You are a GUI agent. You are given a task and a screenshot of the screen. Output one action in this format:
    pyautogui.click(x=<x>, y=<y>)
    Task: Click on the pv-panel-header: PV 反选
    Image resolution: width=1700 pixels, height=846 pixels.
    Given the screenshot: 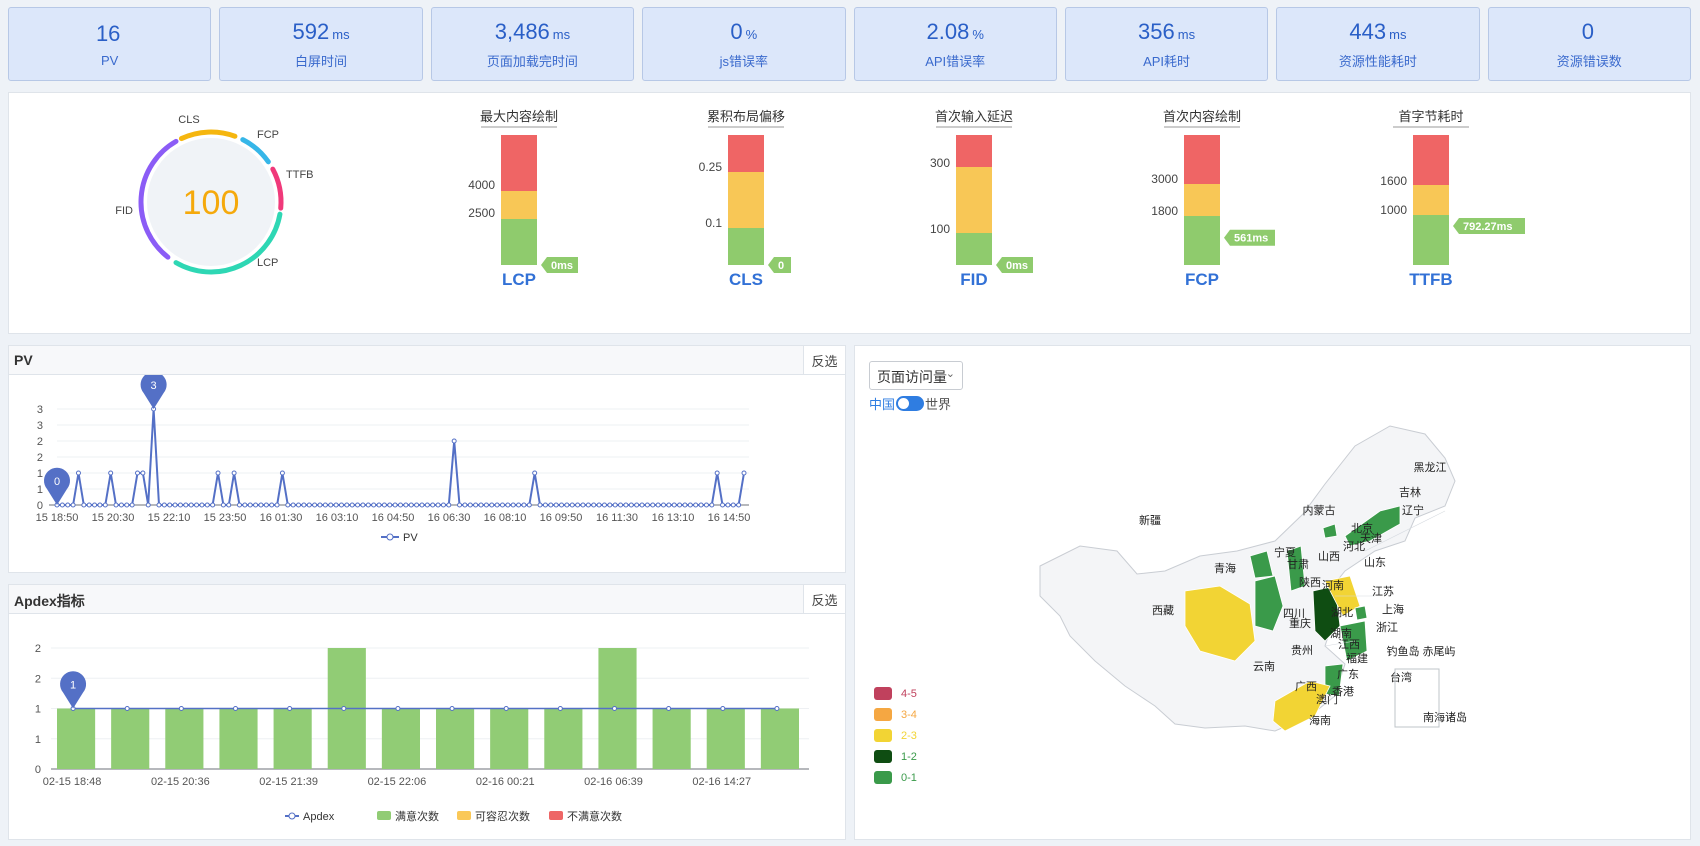 What is the action you would take?
    pyautogui.click(x=427, y=360)
    